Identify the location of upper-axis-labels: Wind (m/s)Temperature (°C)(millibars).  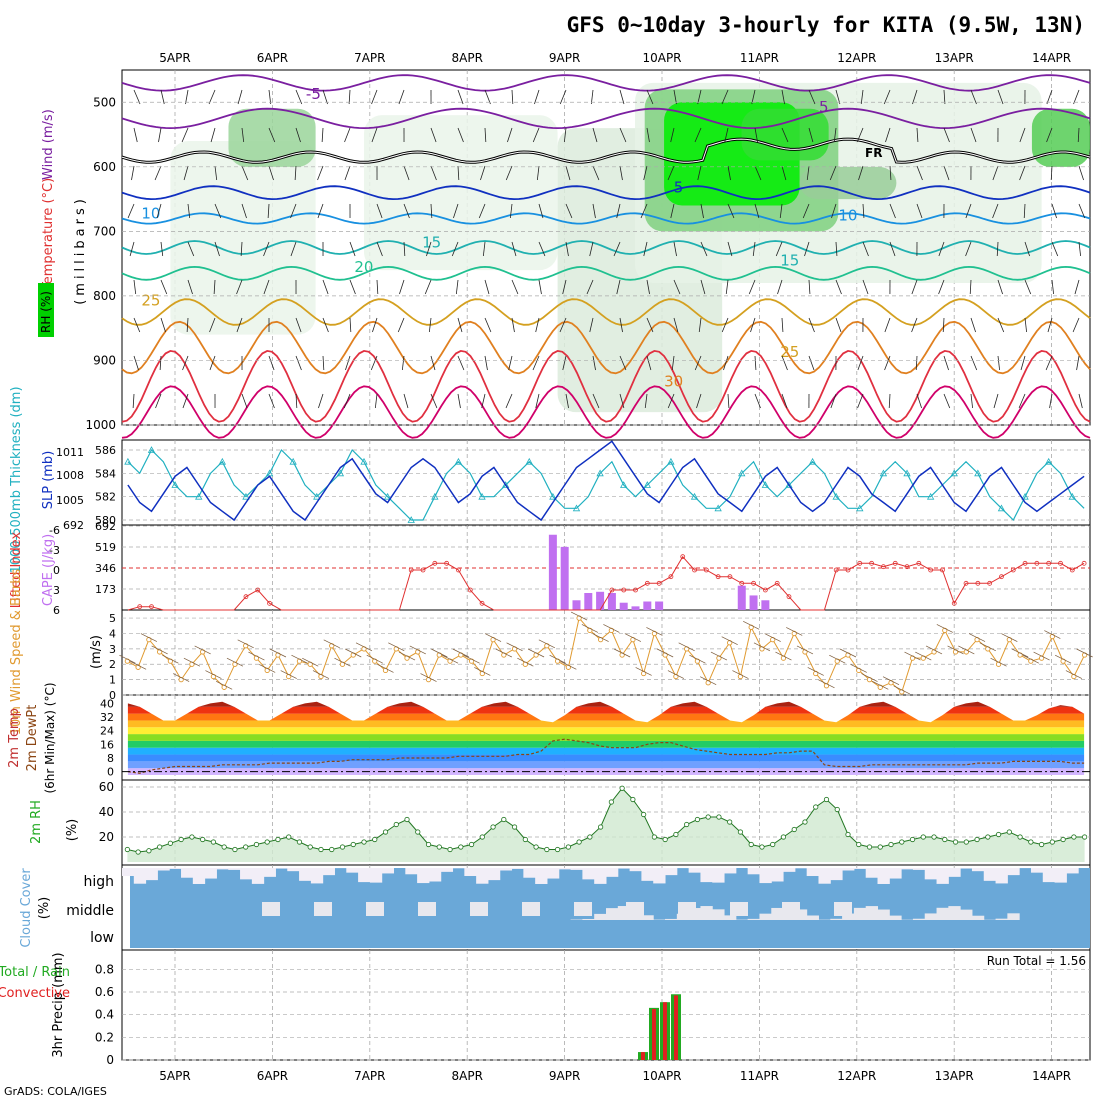
(64, 207).